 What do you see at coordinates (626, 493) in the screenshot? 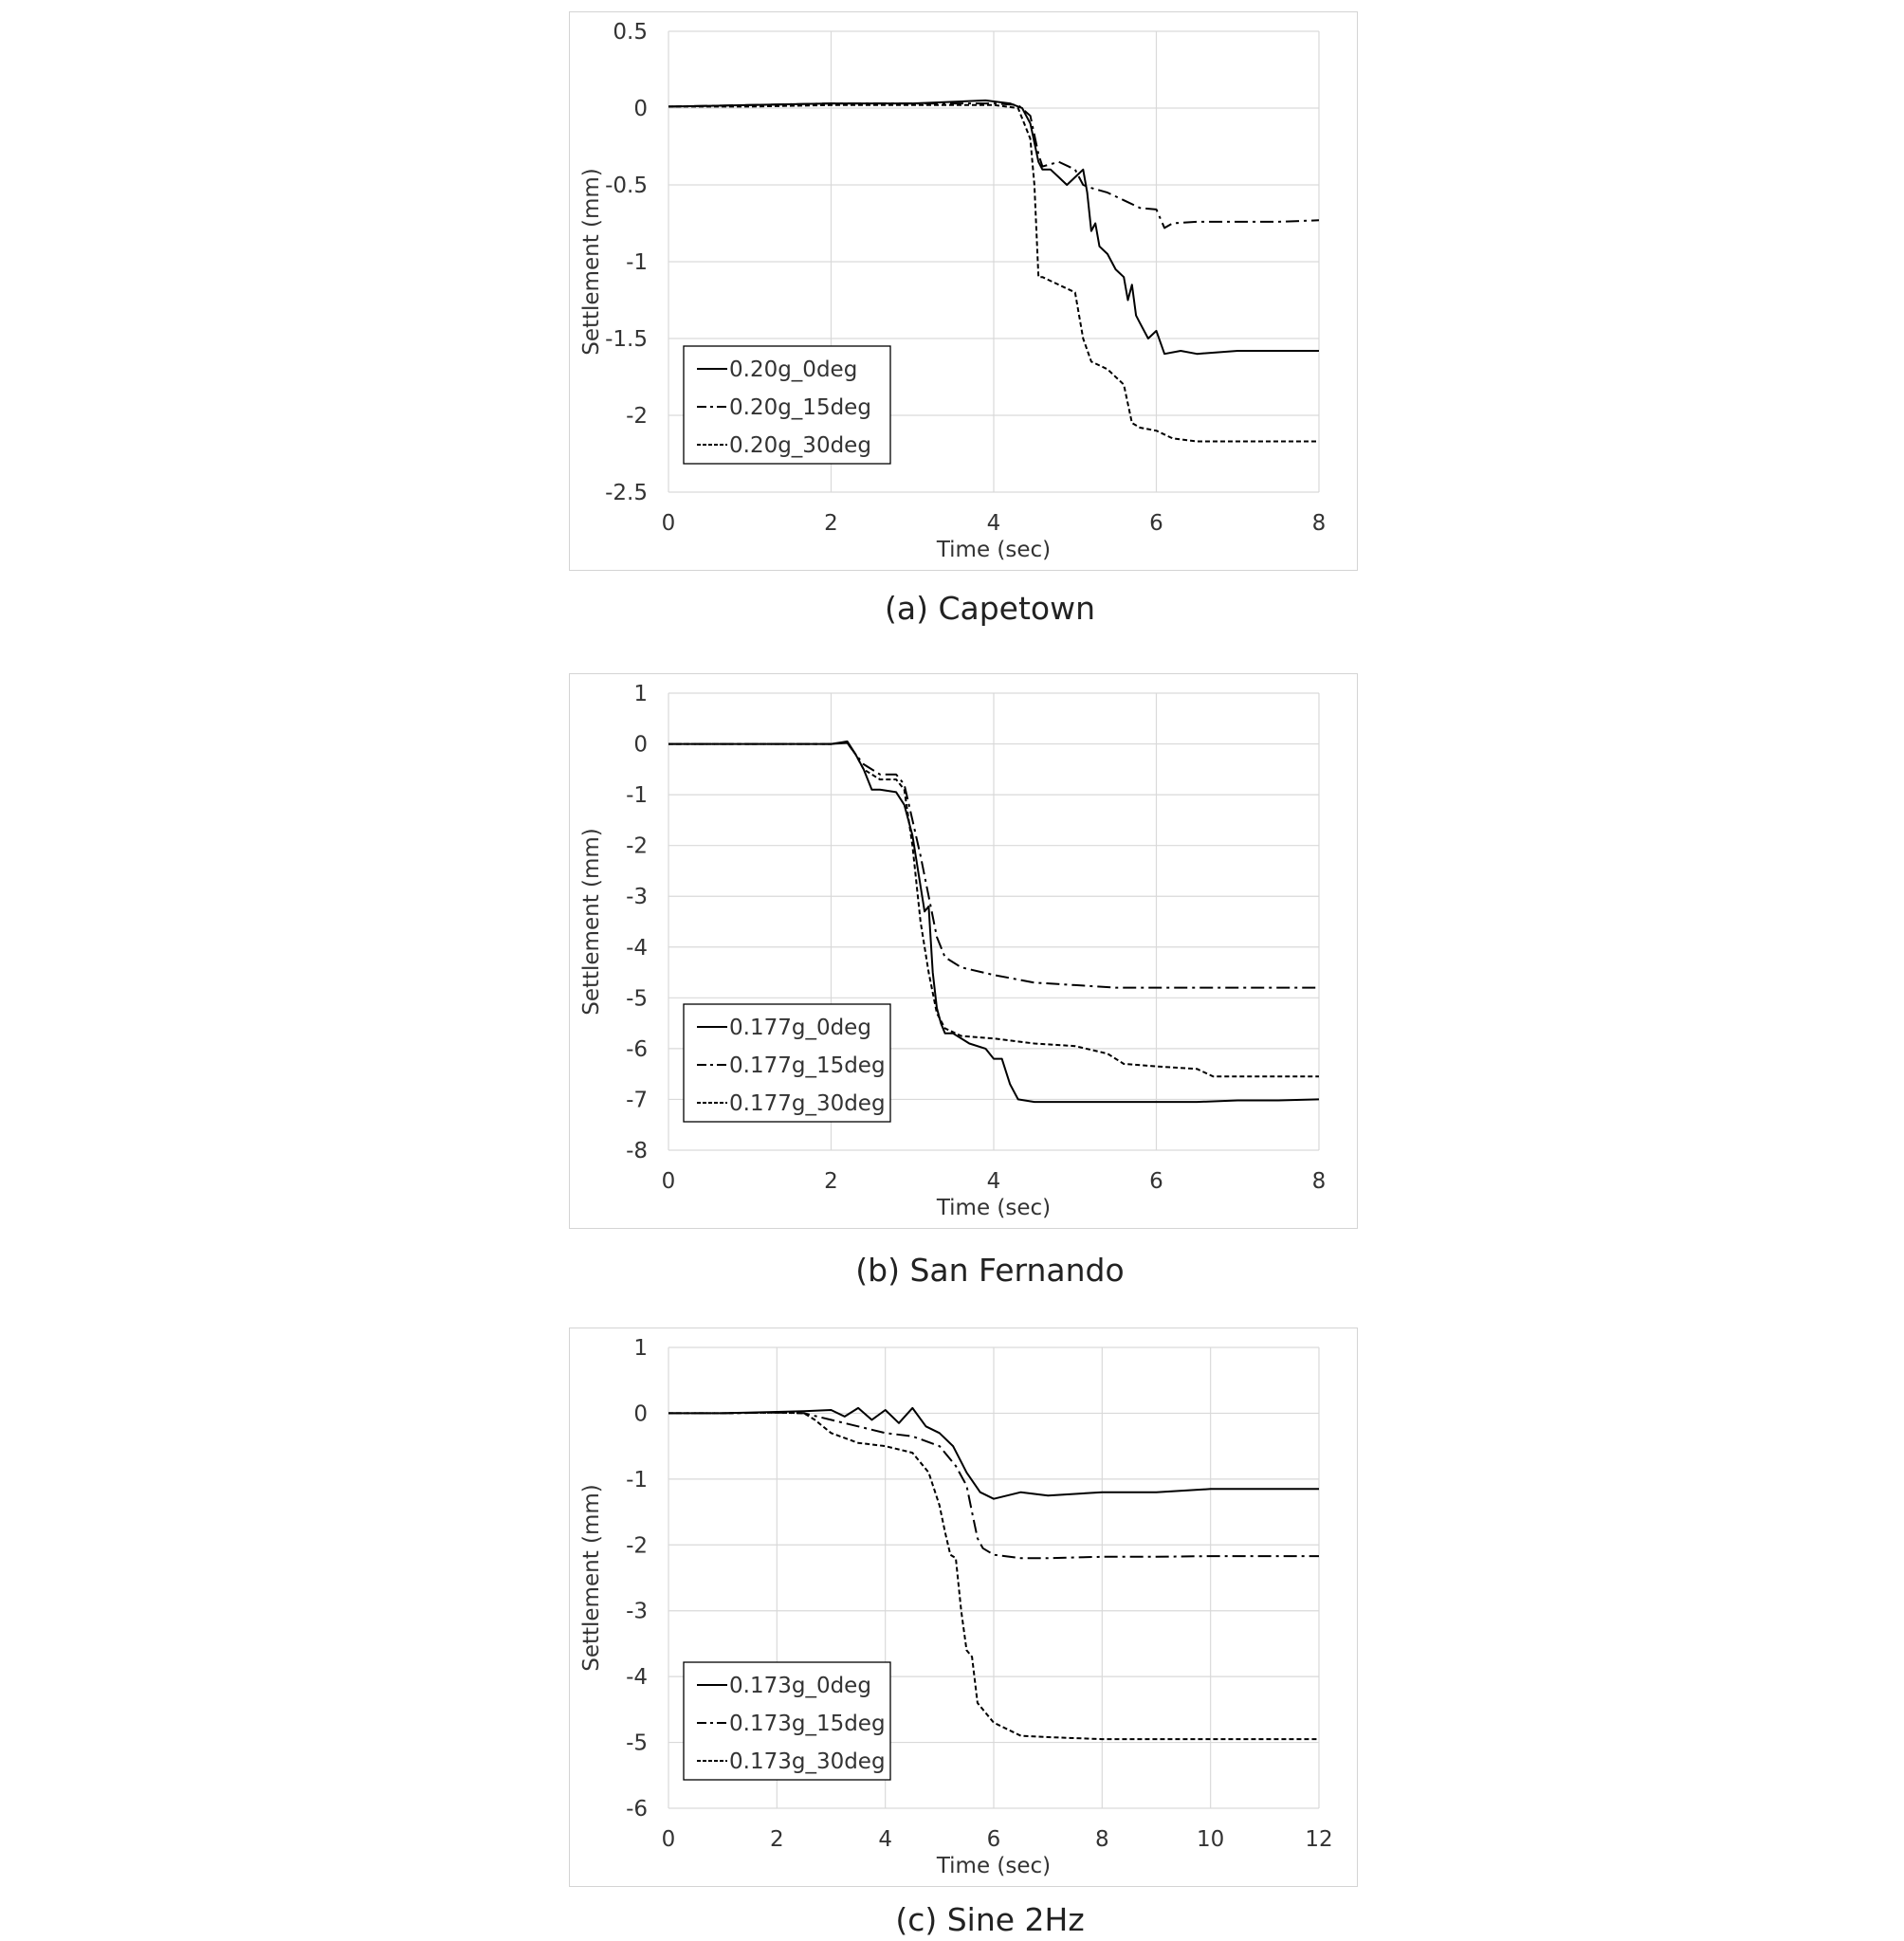
I see `y-tick-label: -2.5` at bounding box center [626, 493].